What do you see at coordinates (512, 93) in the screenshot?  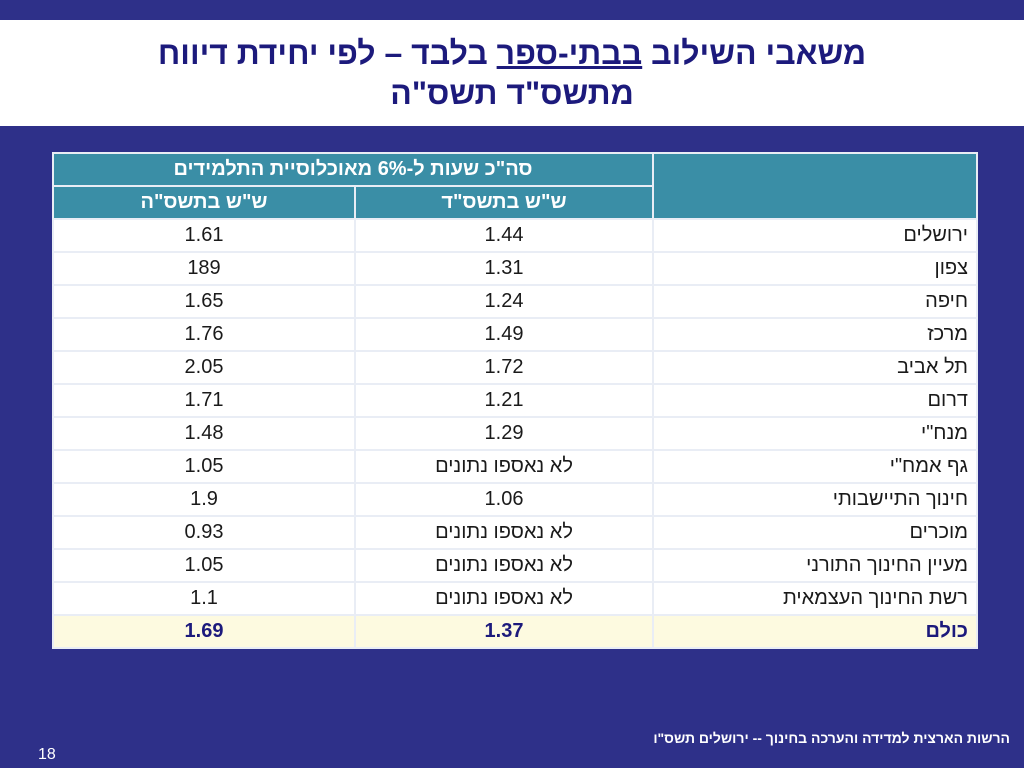 I see `slide-title-line-2: מתשס"ד תשס"ה` at bounding box center [512, 93].